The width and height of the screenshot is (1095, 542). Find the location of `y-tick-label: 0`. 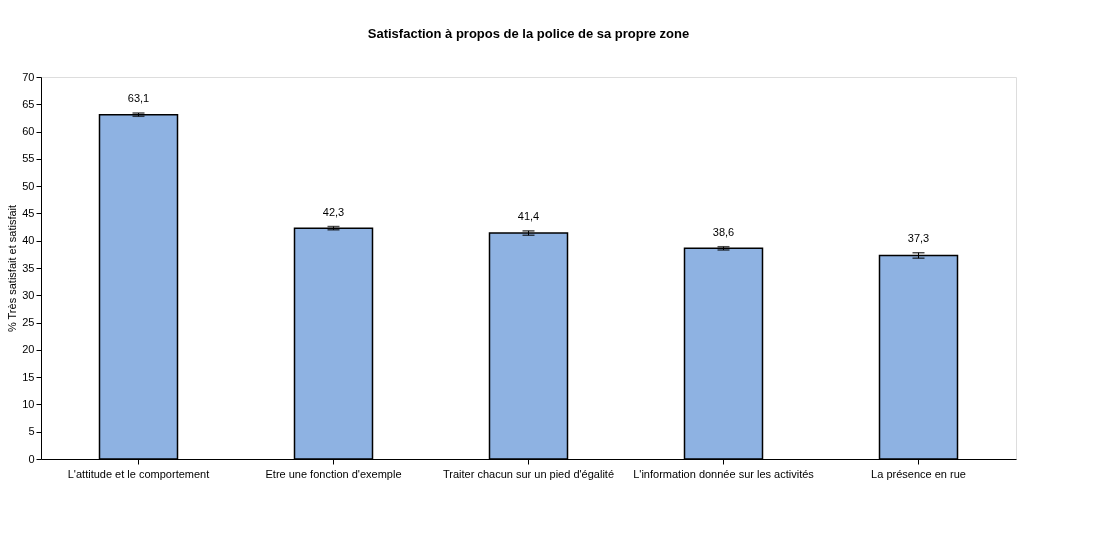

y-tick-label: 0 is located at coordinates (31, 458).